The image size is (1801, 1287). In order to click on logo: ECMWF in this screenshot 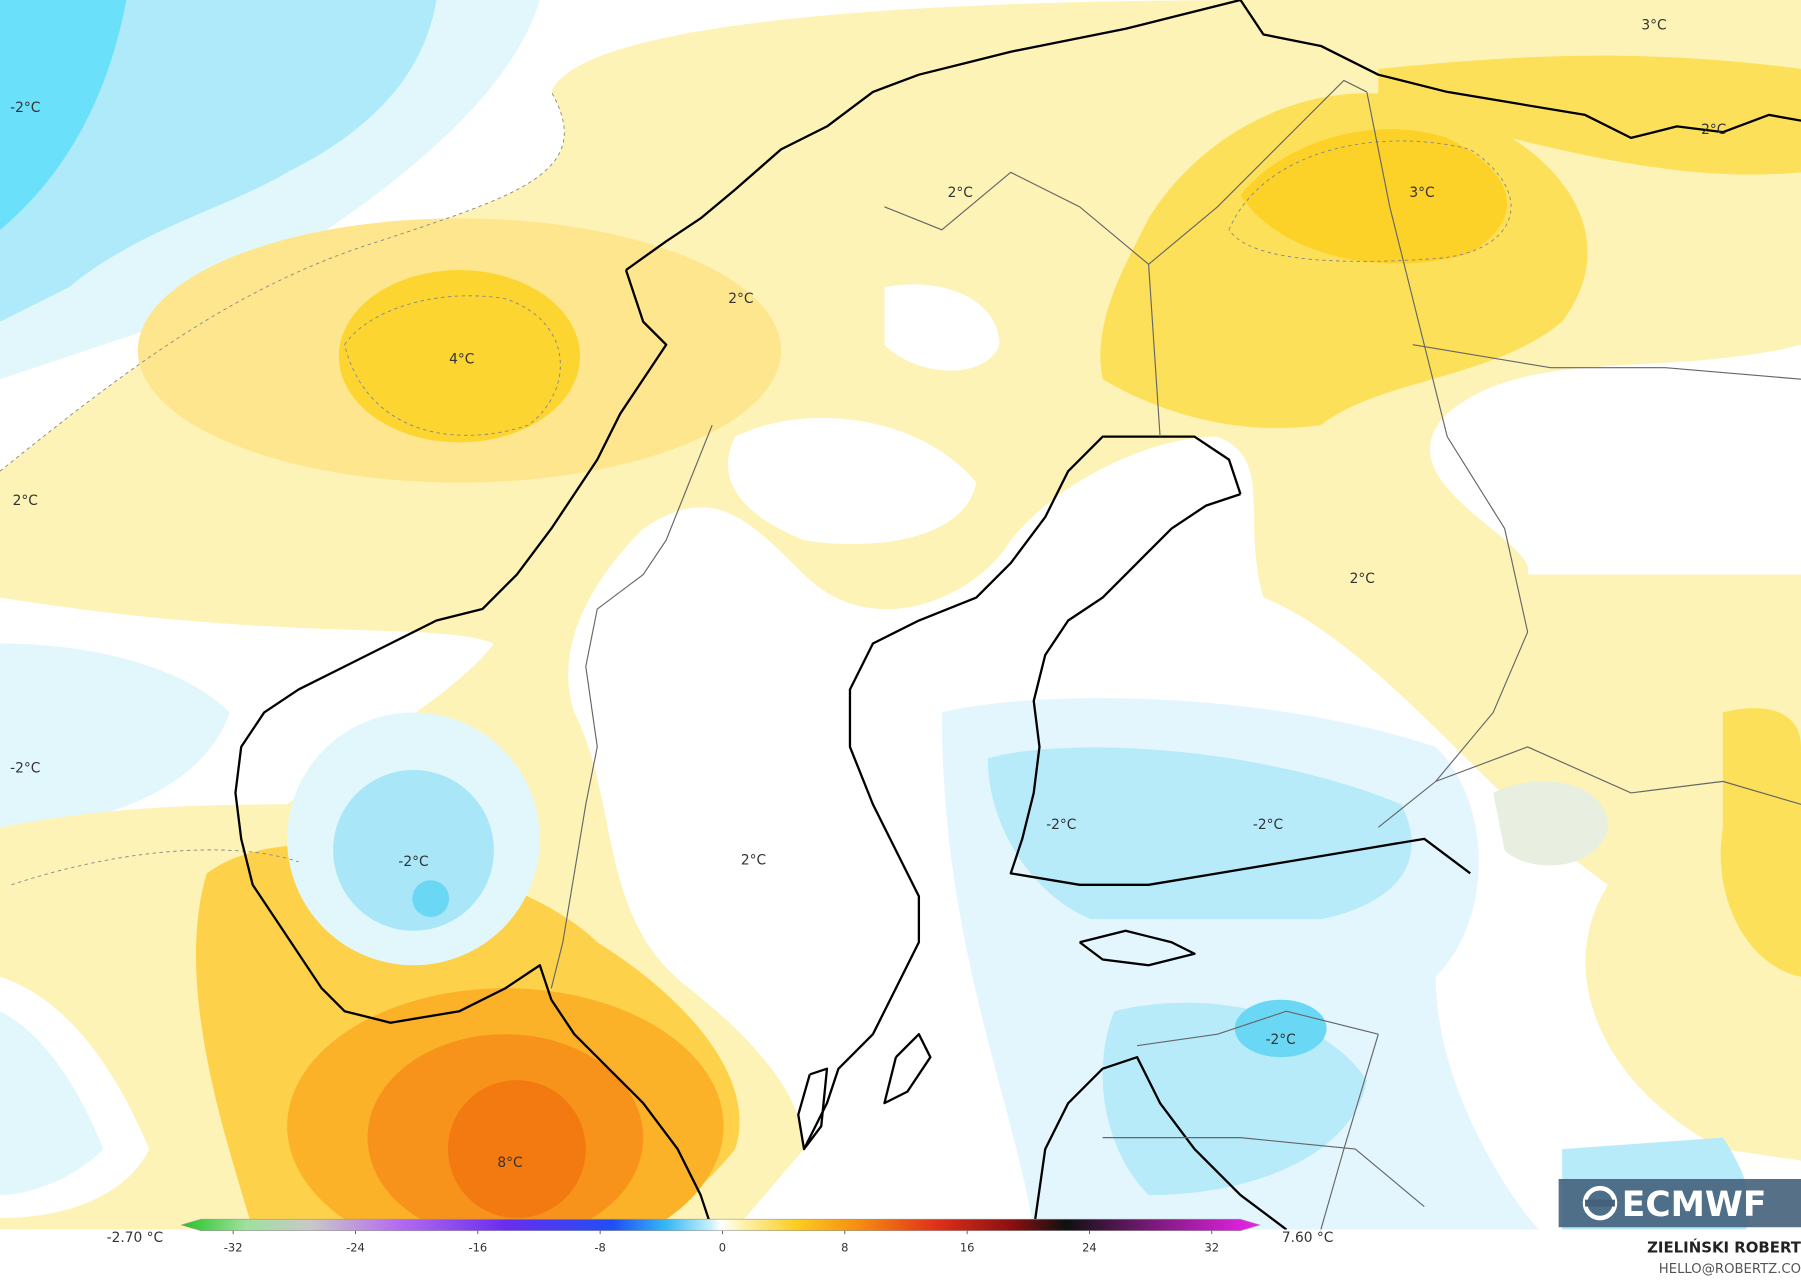, I will do `click(1679, 1203)`.